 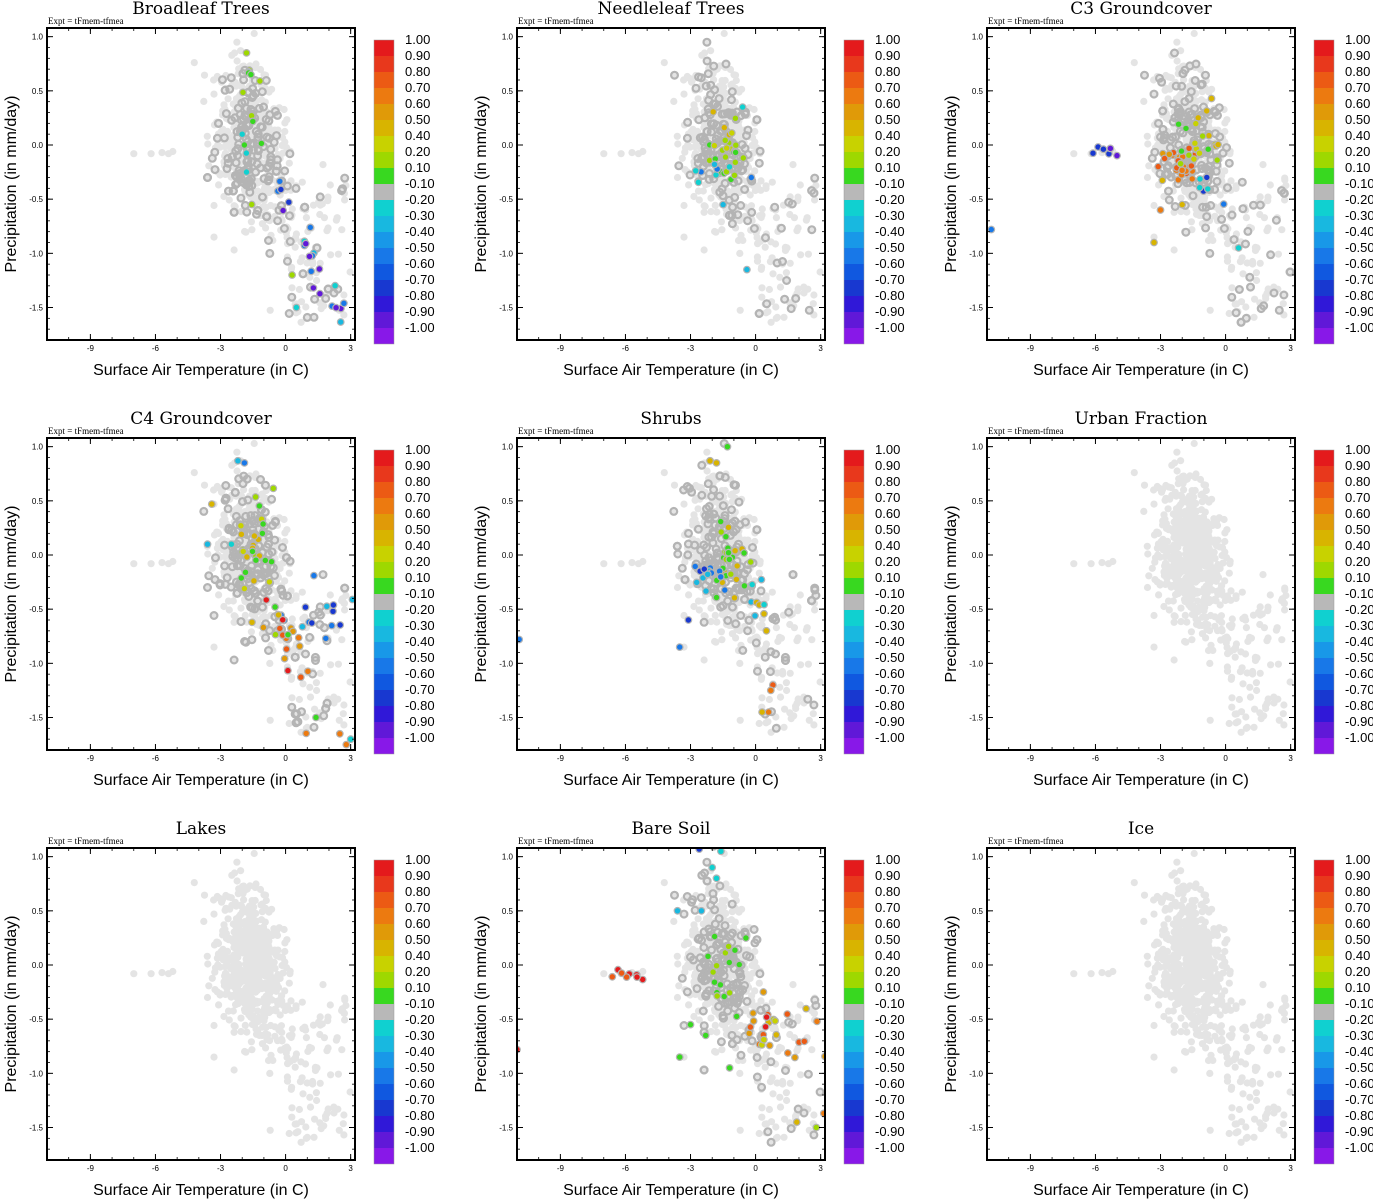 I want to click on colorbar-label: 0.40, so click(x=887, y=135).